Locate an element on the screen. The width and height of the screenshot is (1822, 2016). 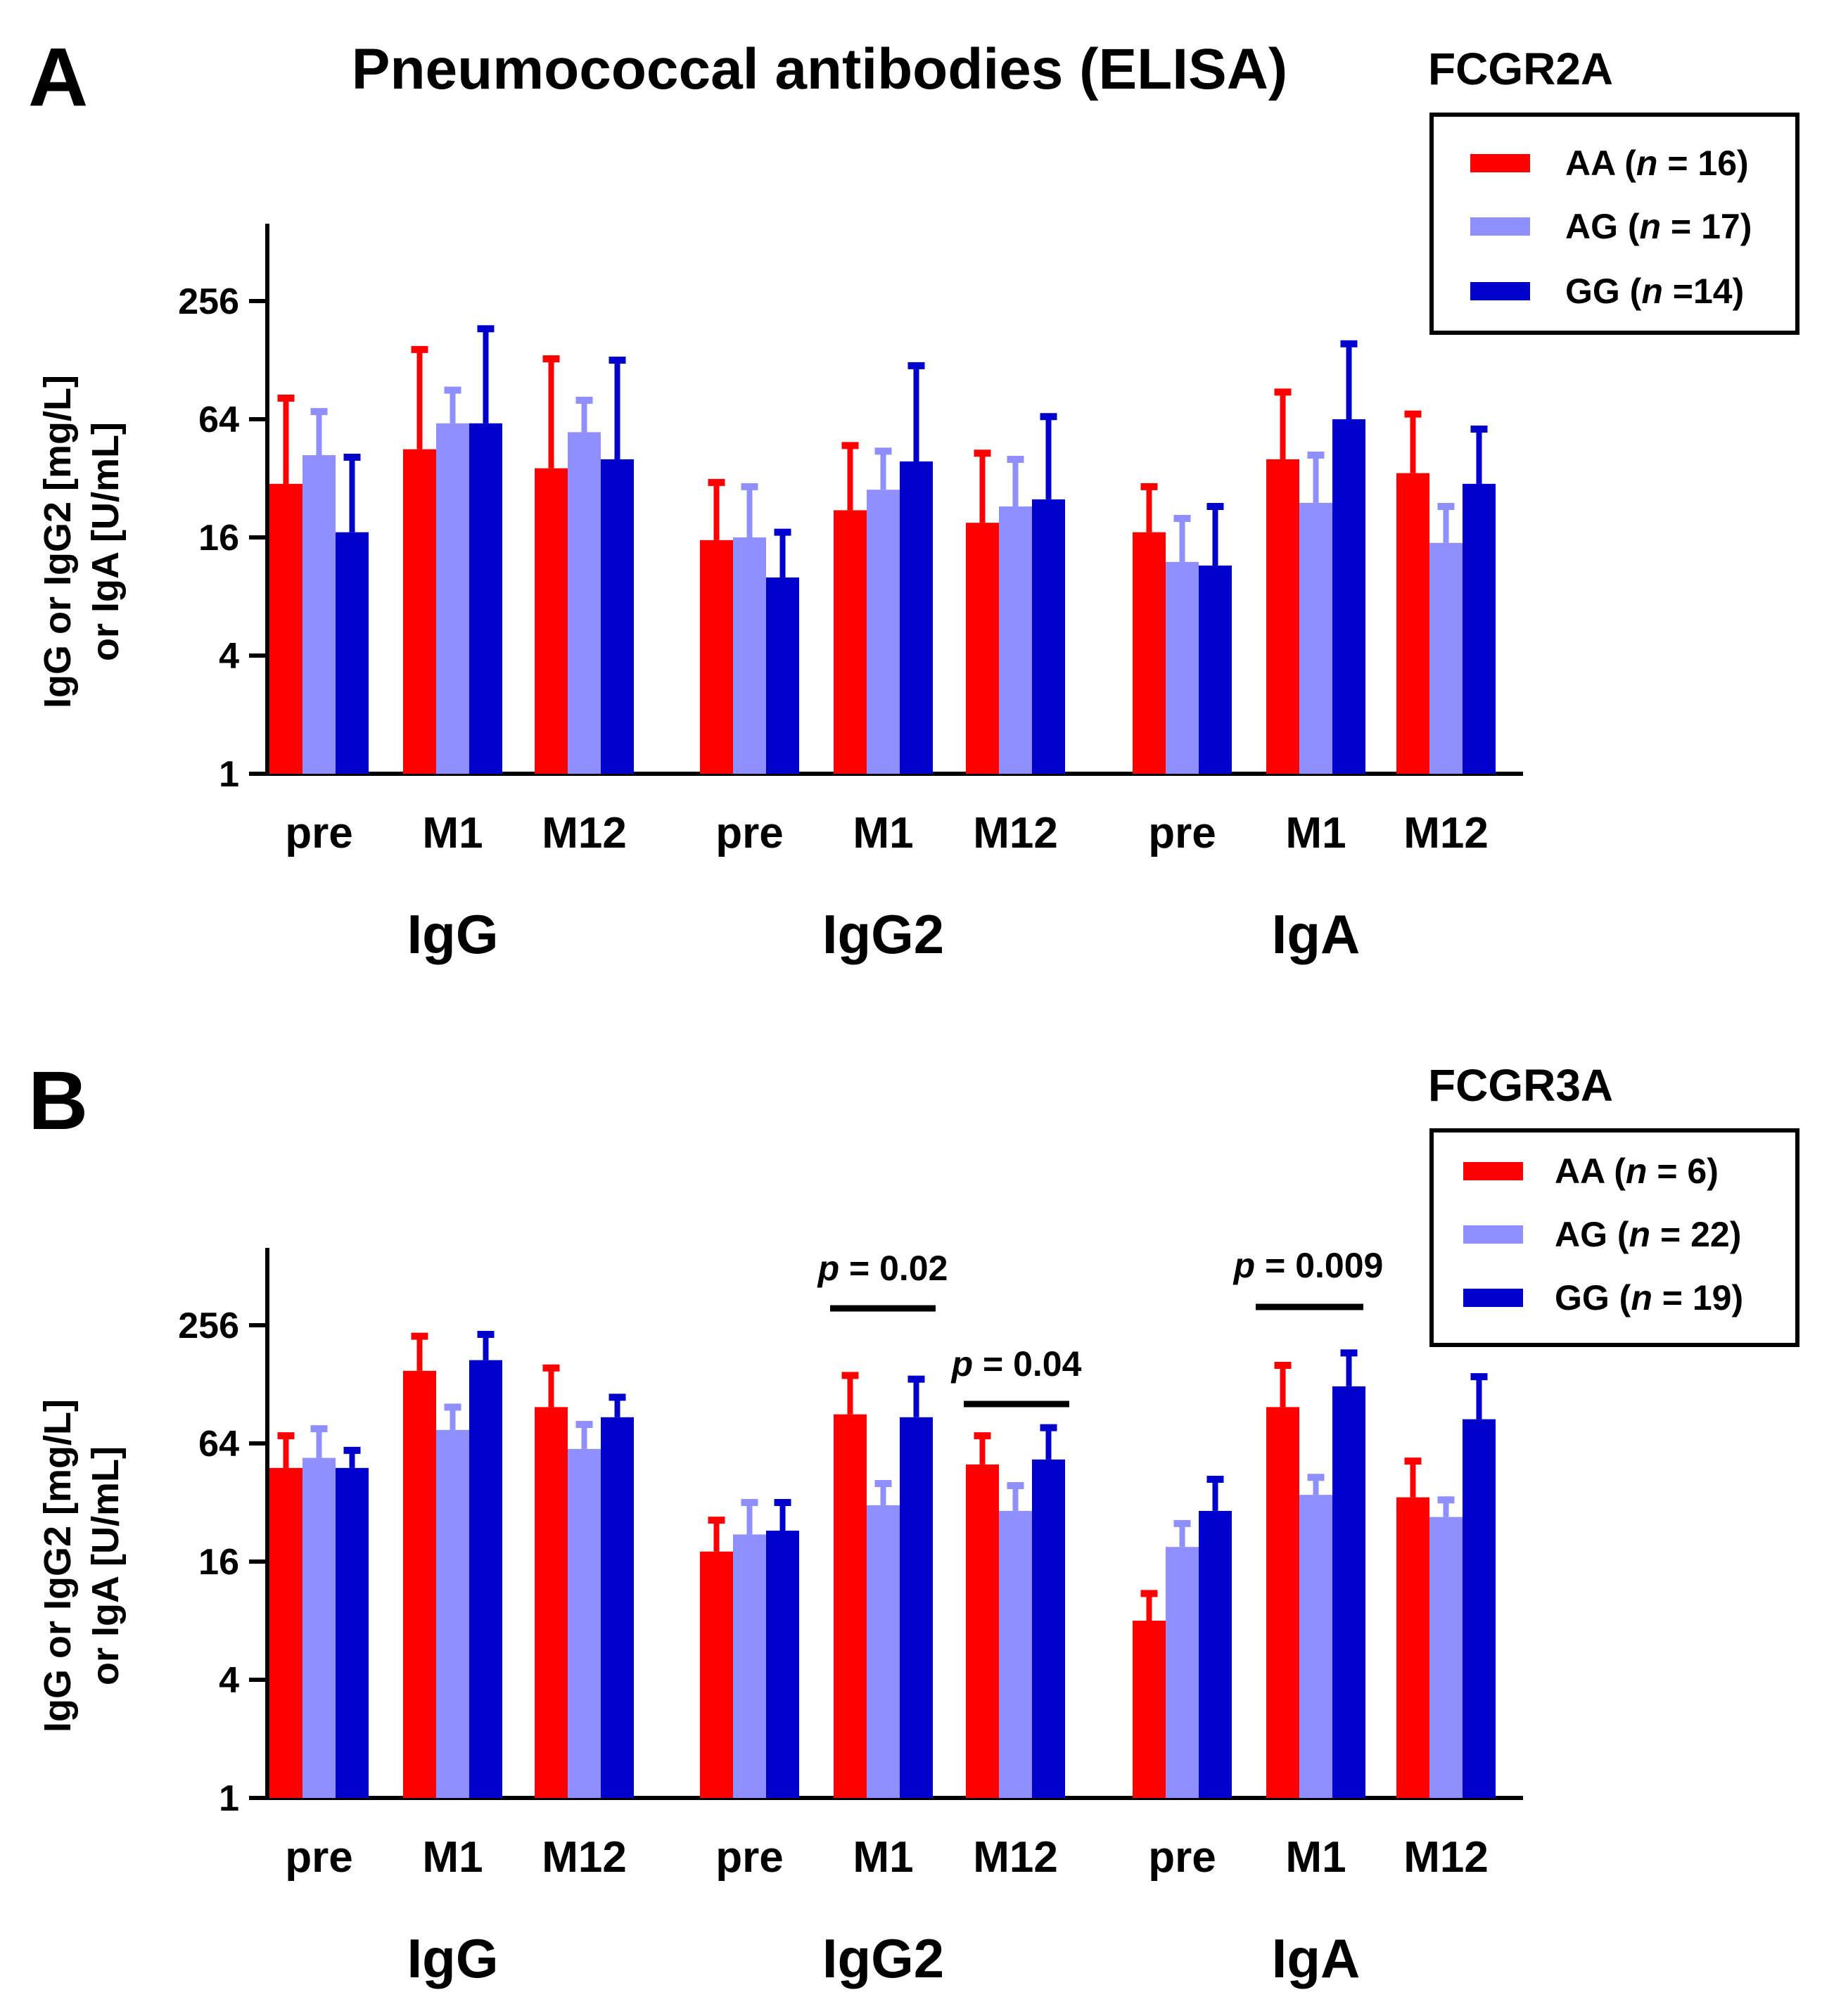
p-value-label: p = 0.009 is located at coordinates (1308, 1266).